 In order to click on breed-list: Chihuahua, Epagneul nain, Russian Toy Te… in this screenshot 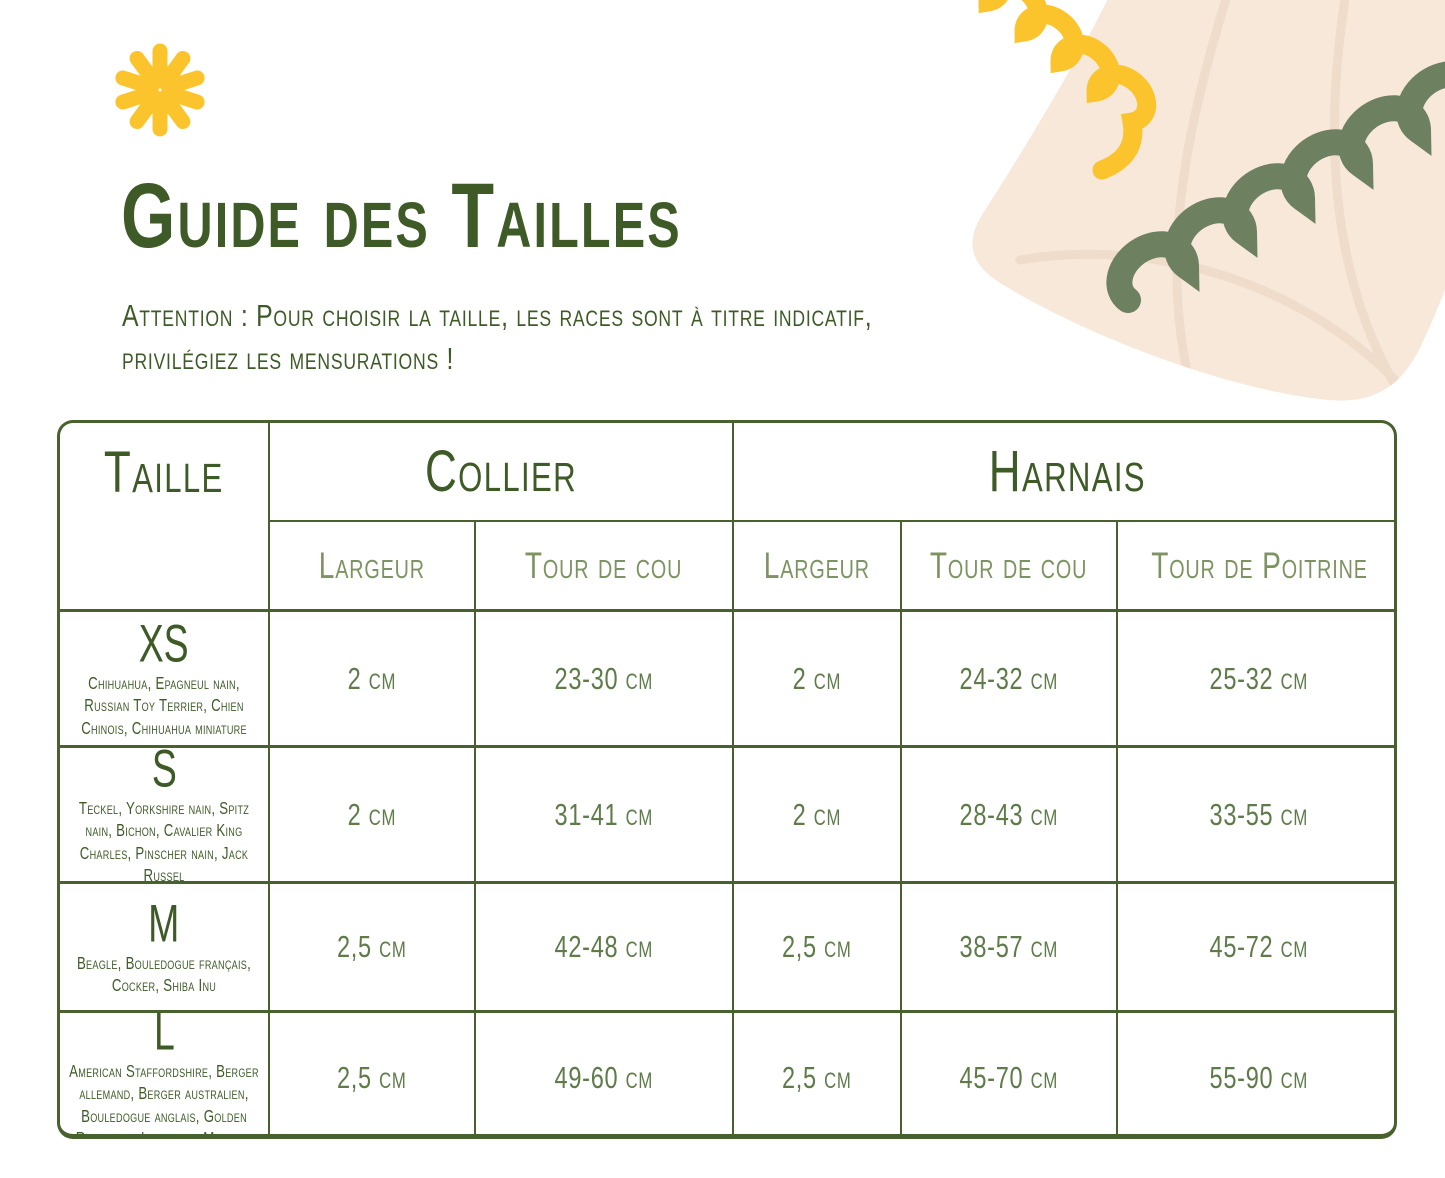, I will do `click(164, 705)`.